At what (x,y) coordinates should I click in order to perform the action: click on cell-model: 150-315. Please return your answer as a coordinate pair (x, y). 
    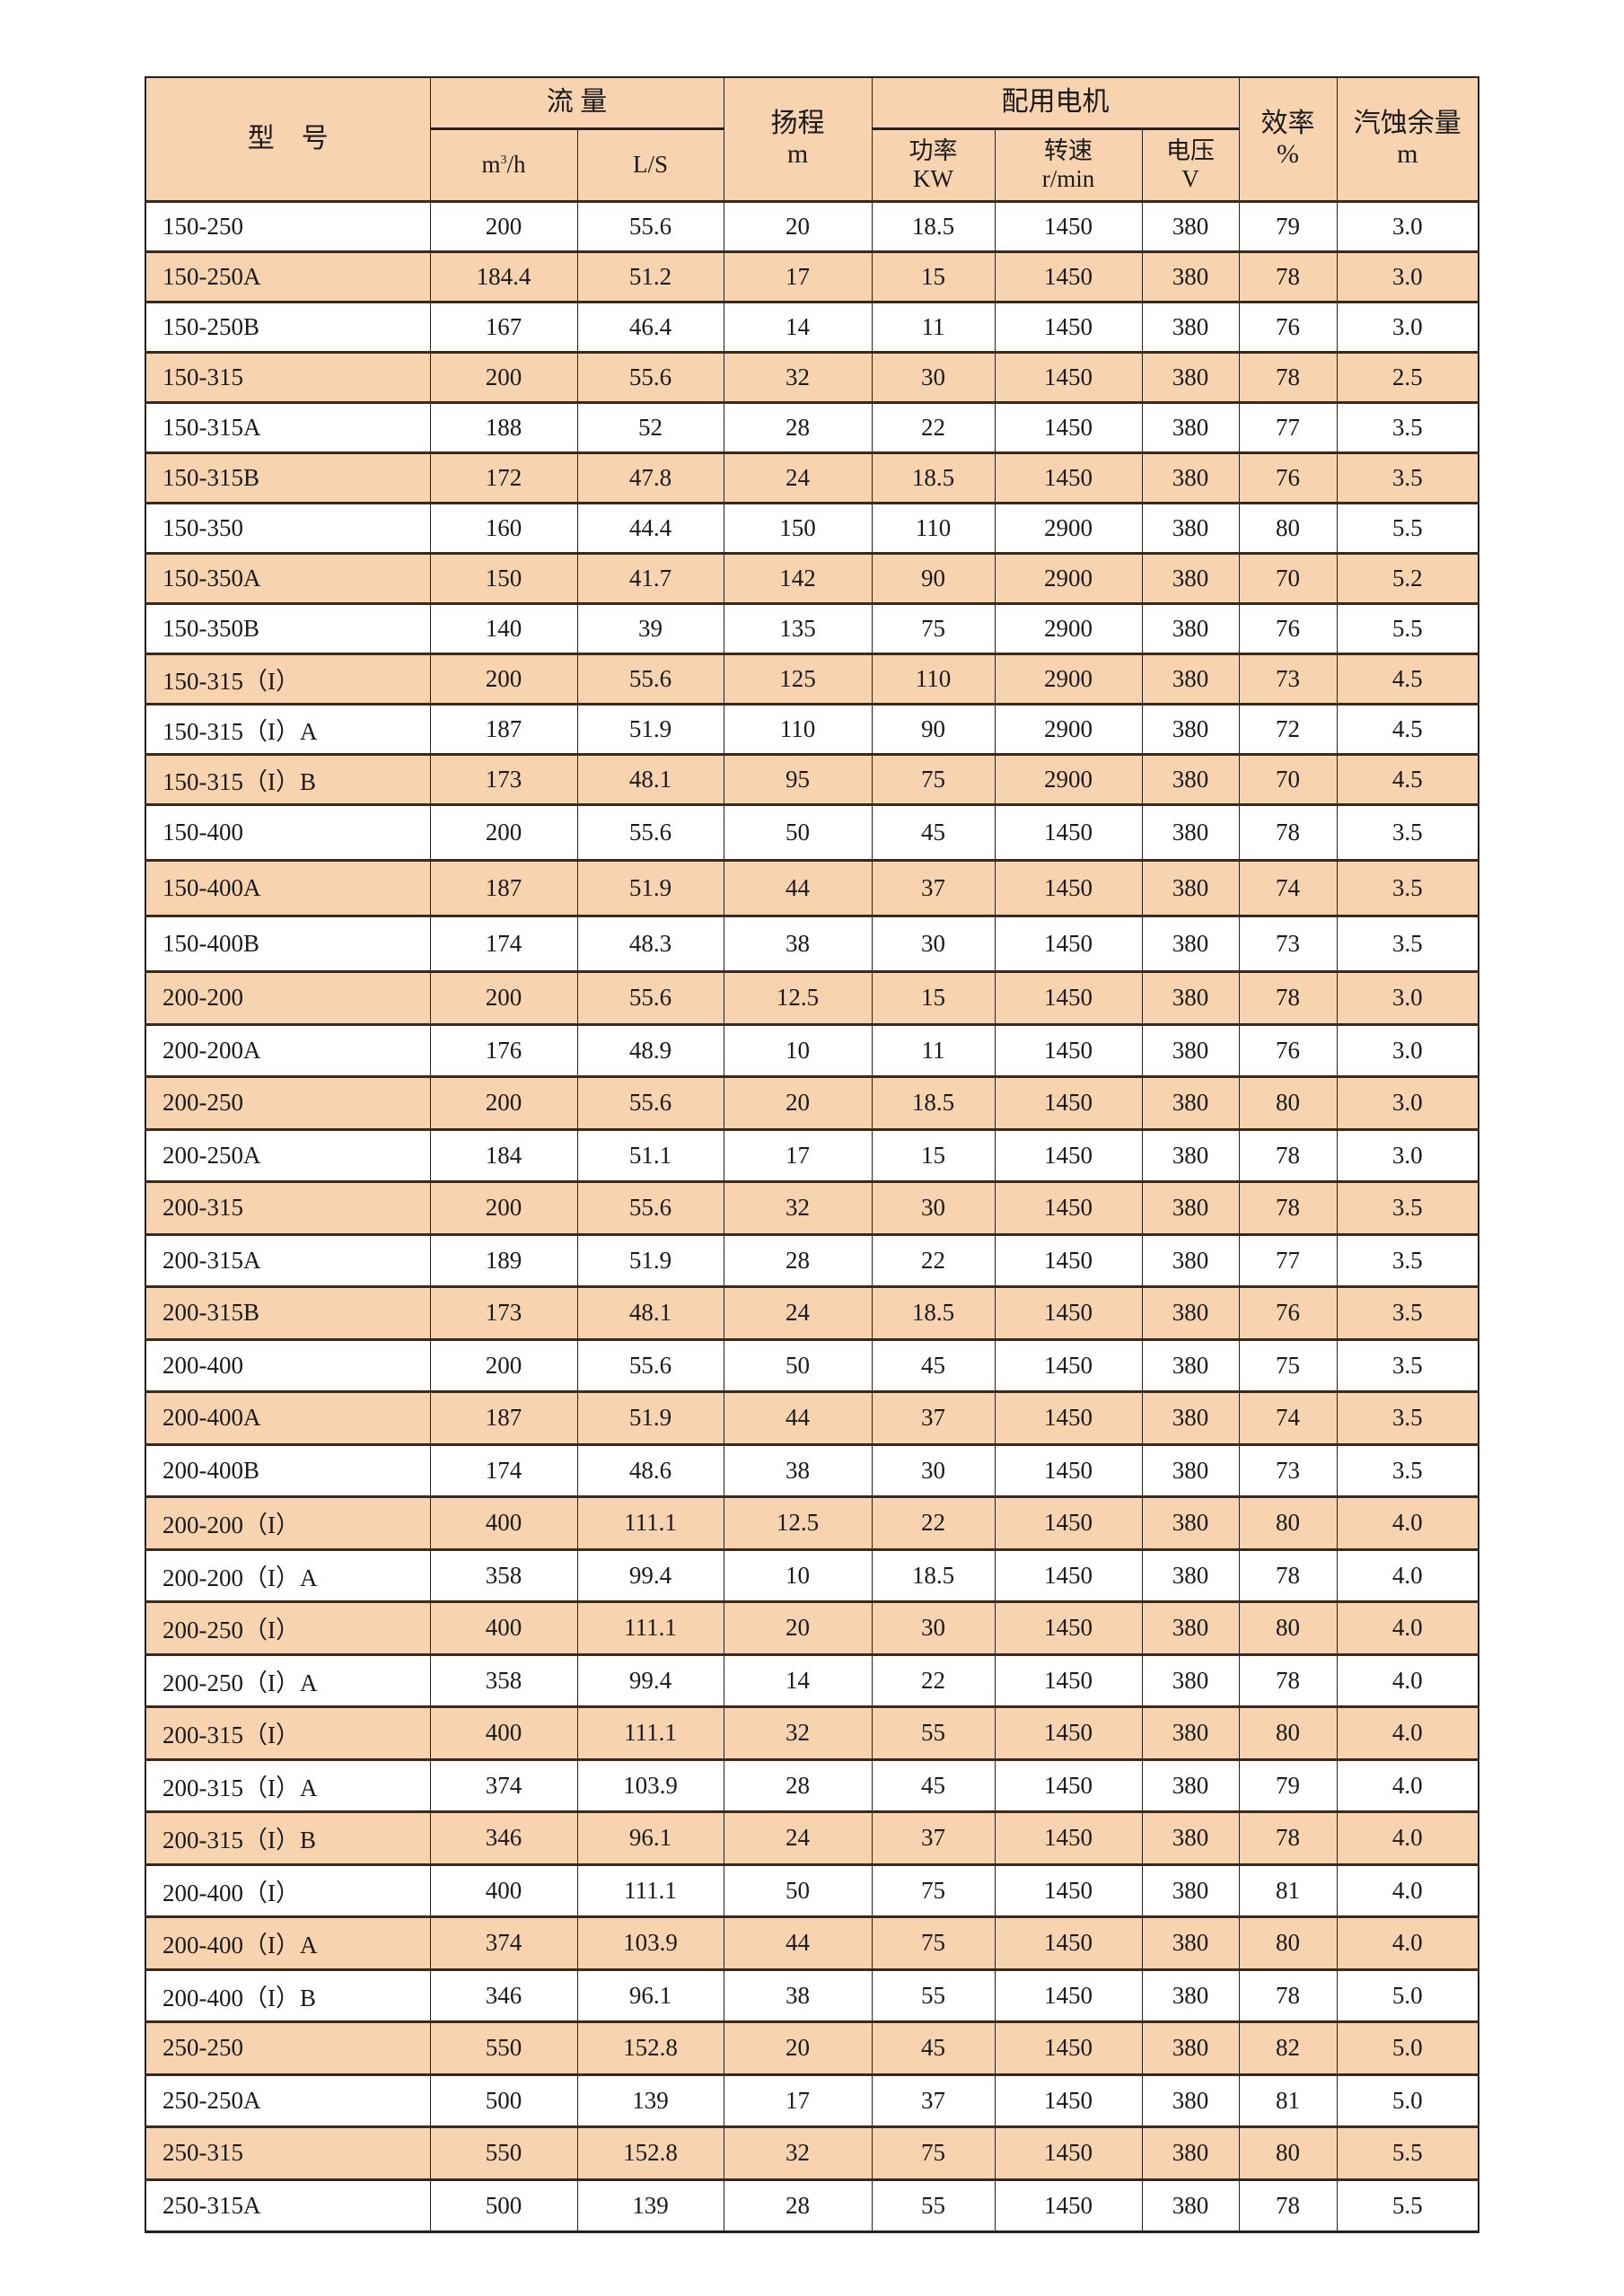
    Looking at the image, I should click on (288, 377).